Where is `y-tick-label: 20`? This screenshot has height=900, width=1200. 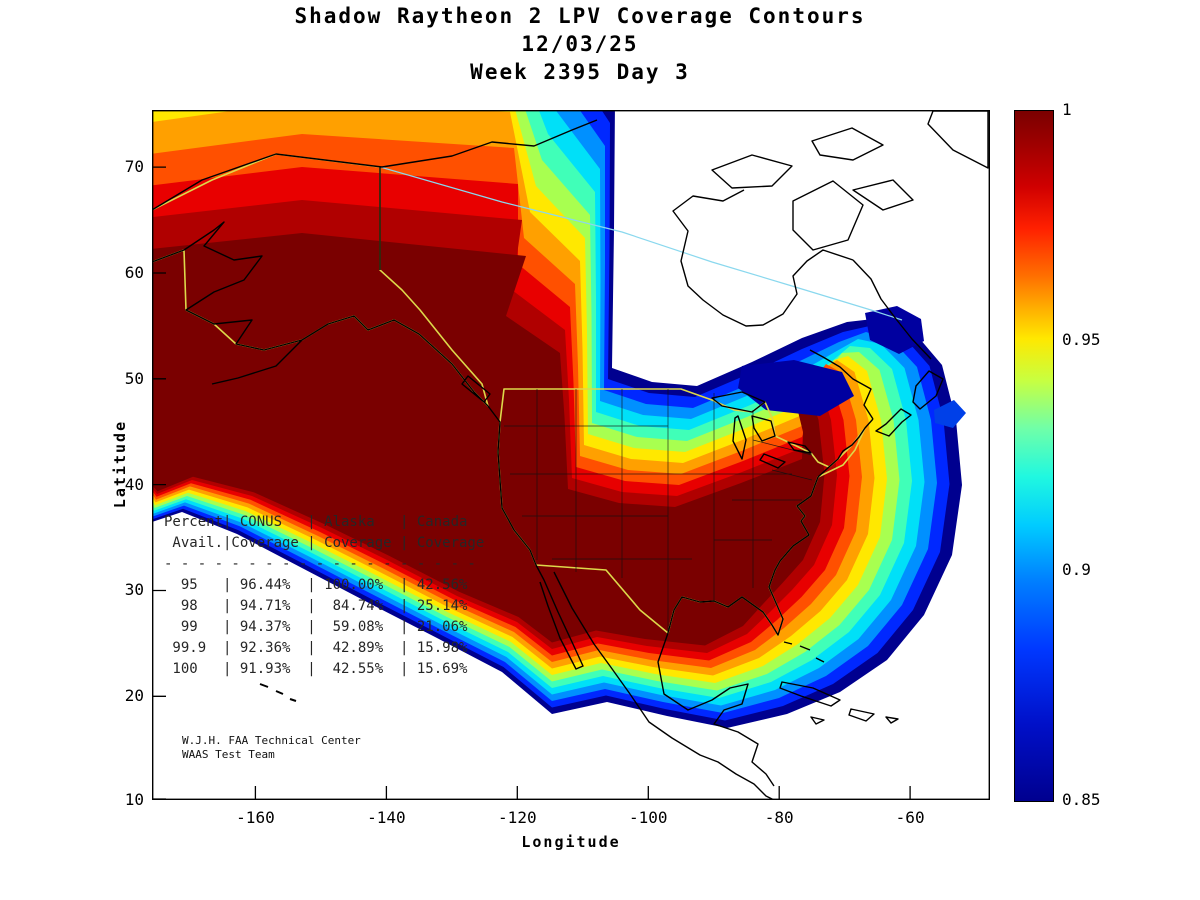
y-tick-label: 20 is located at coordinates (134, 696).